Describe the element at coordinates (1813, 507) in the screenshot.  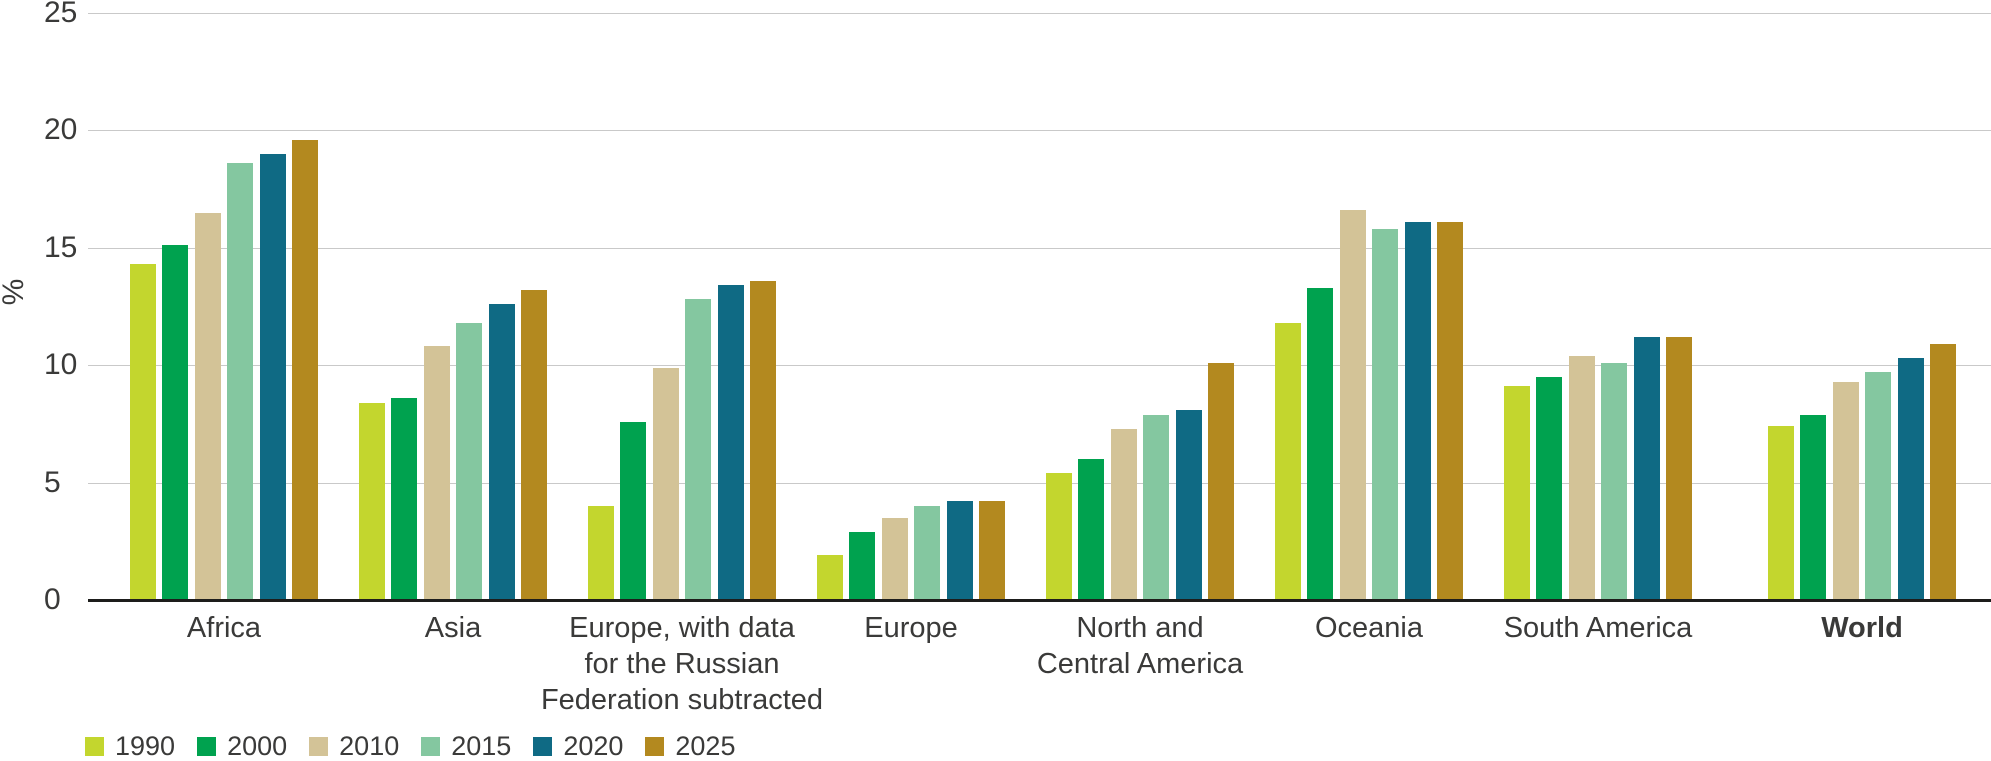
I see `bar-world-2000` at that location.